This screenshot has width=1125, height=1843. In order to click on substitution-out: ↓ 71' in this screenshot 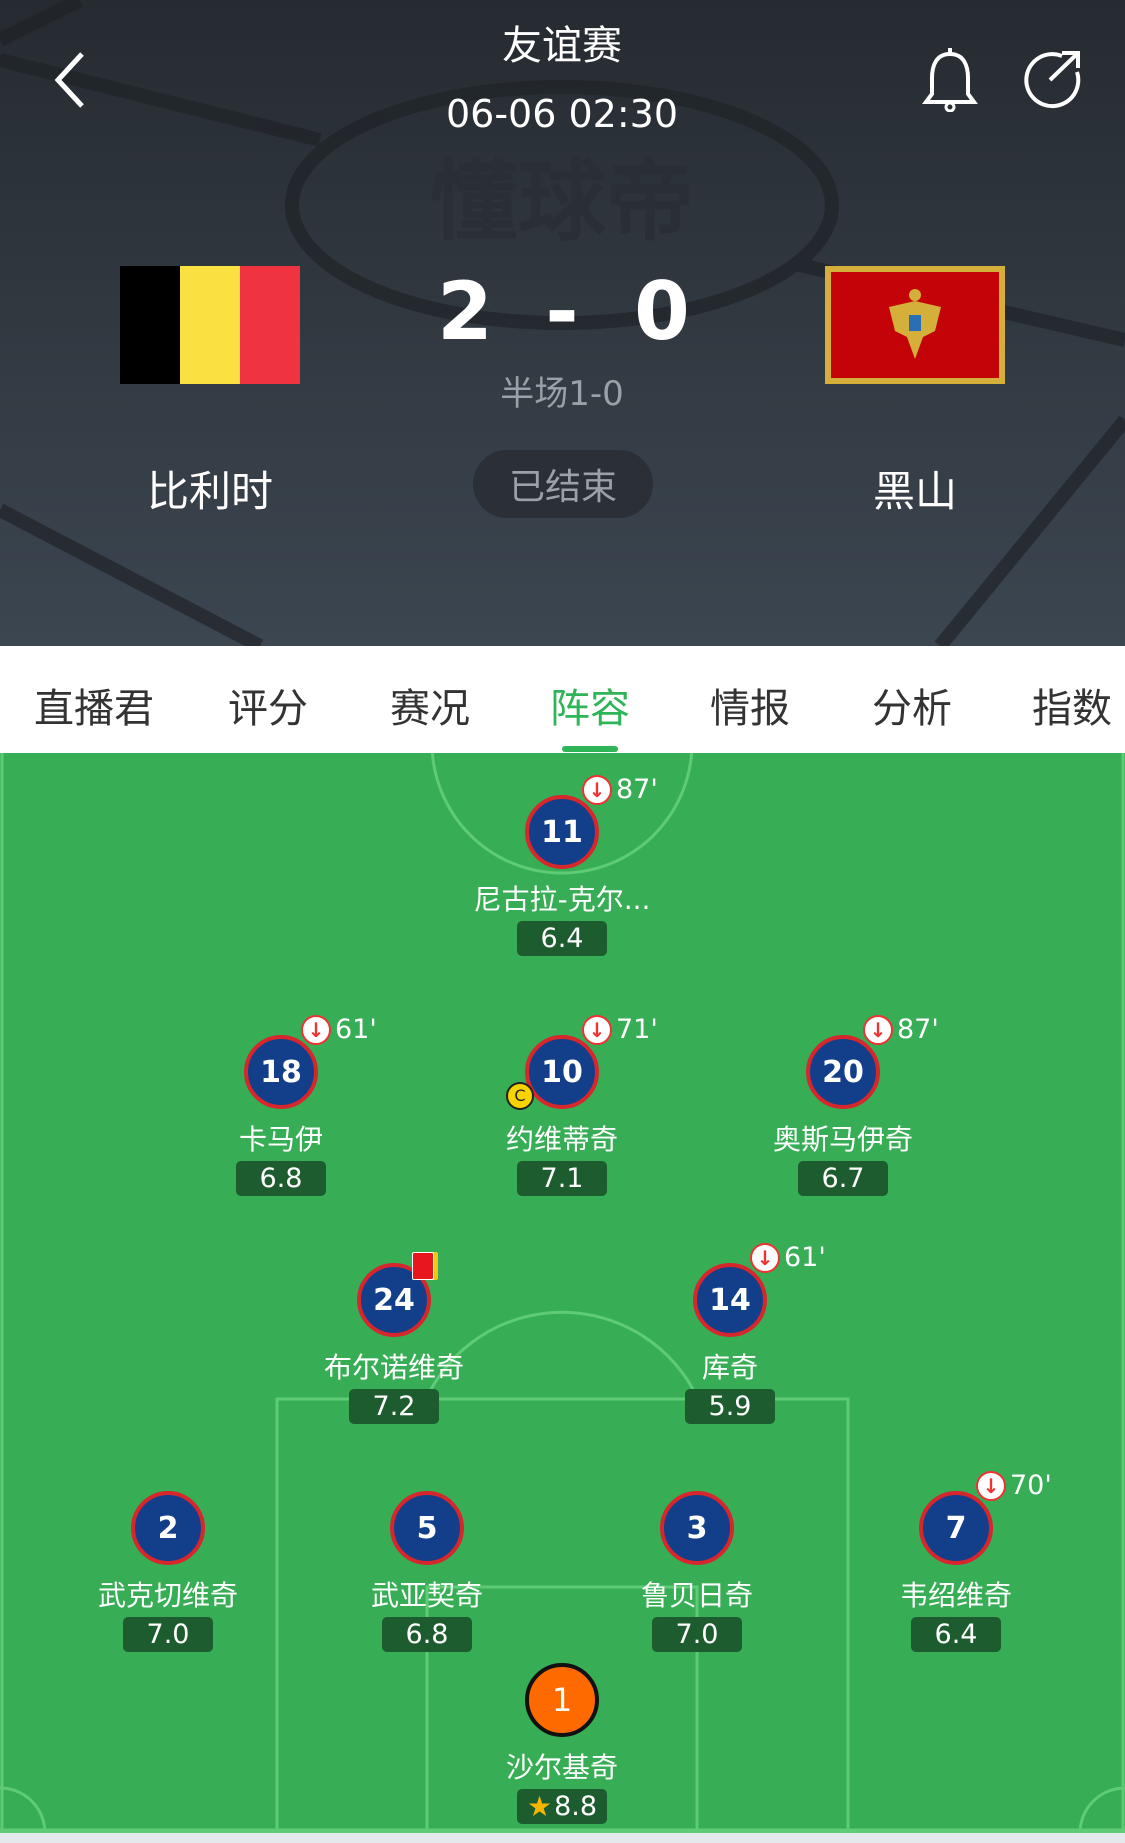, I will do `click(620, 1029)`.